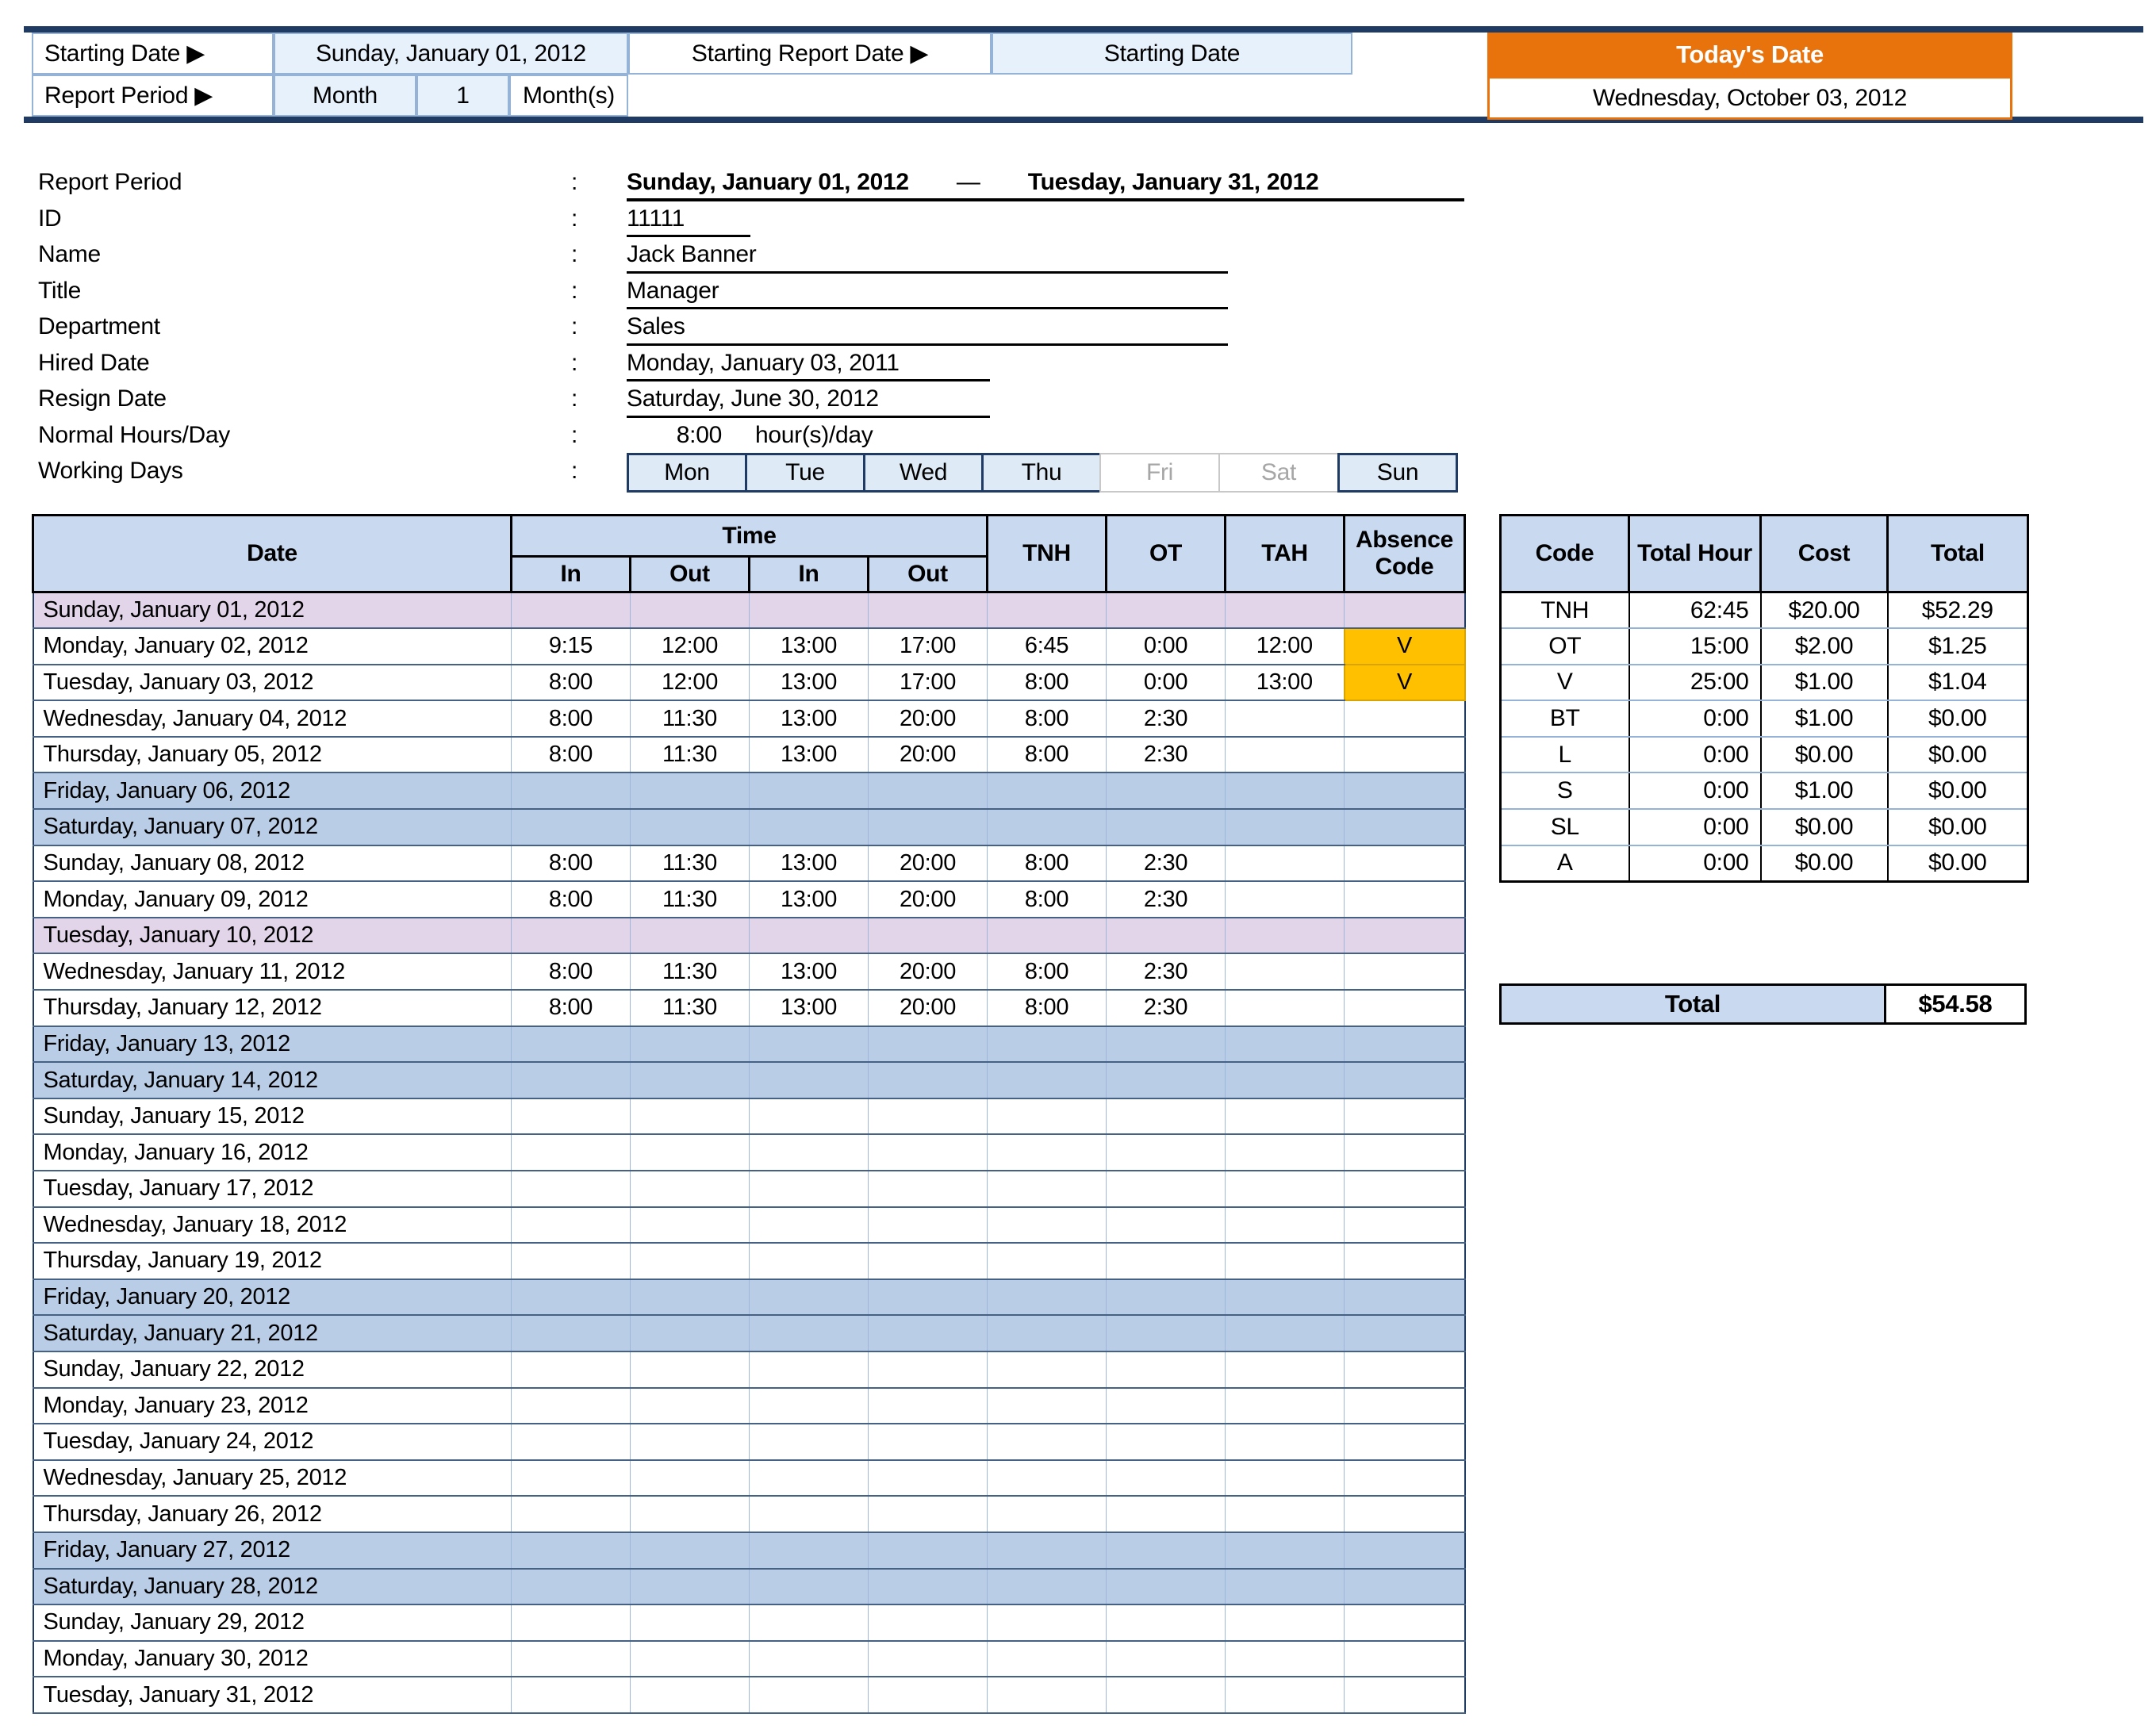 The image size is (2156, 1729). Describe the element at coordinates (673, 291) in the screenshot. I see `title-field: Manager` at that location.